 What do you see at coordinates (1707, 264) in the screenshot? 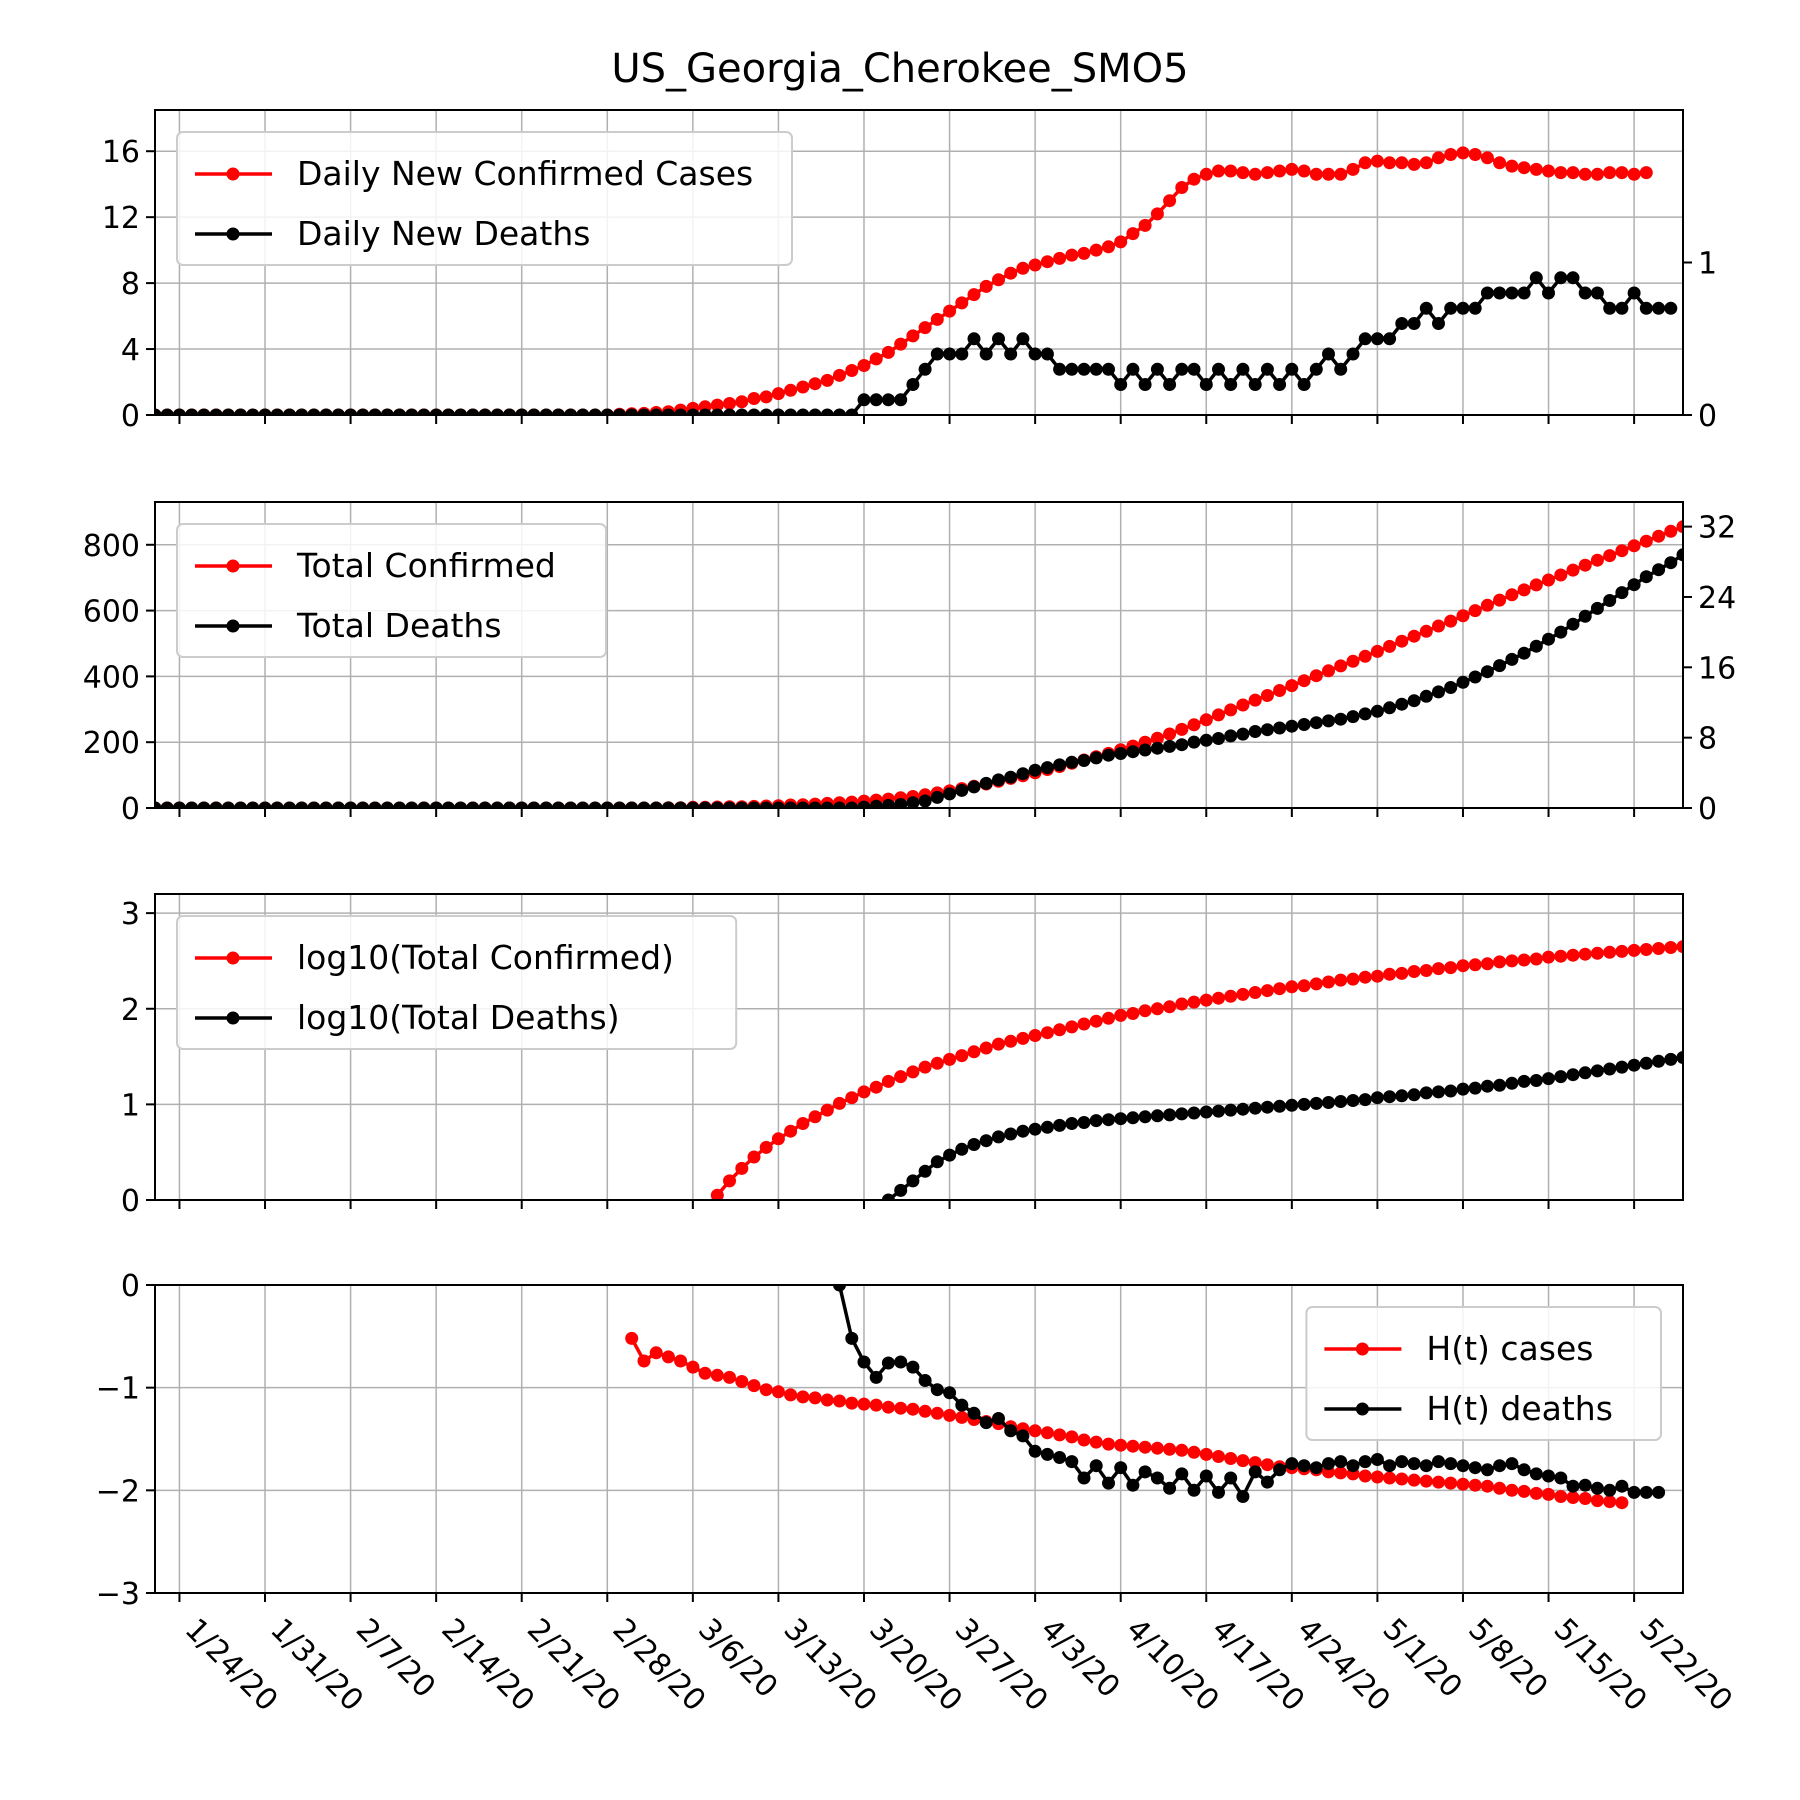
I see `y2-tick-label: 1` at bounding box center [1707, 264].